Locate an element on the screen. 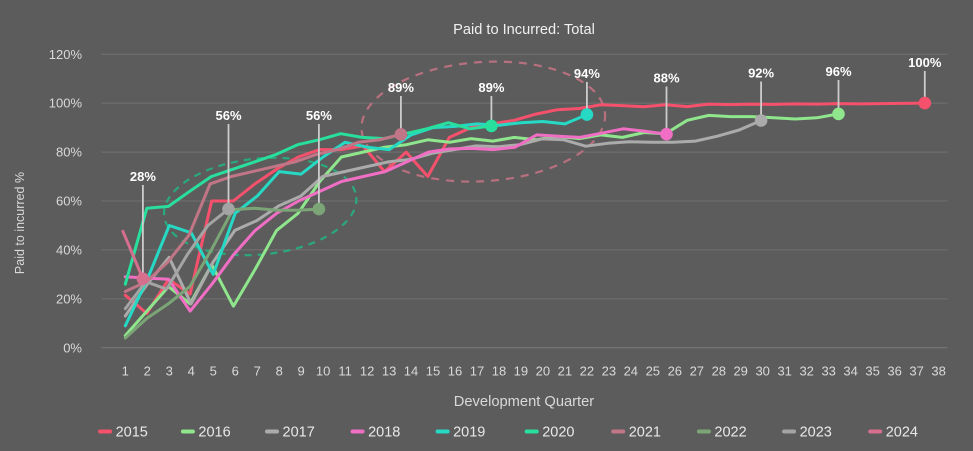 This screenshot has width=973, height=451. svg-text: 20 is located at coordinates (543, 371).